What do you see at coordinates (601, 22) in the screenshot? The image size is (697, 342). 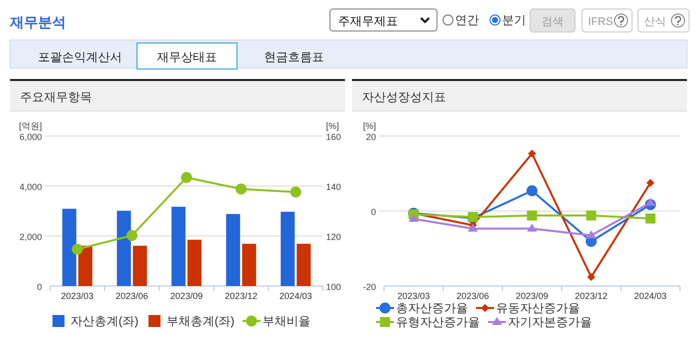 I see `text: IFRS` at bounding box center [601, 22].